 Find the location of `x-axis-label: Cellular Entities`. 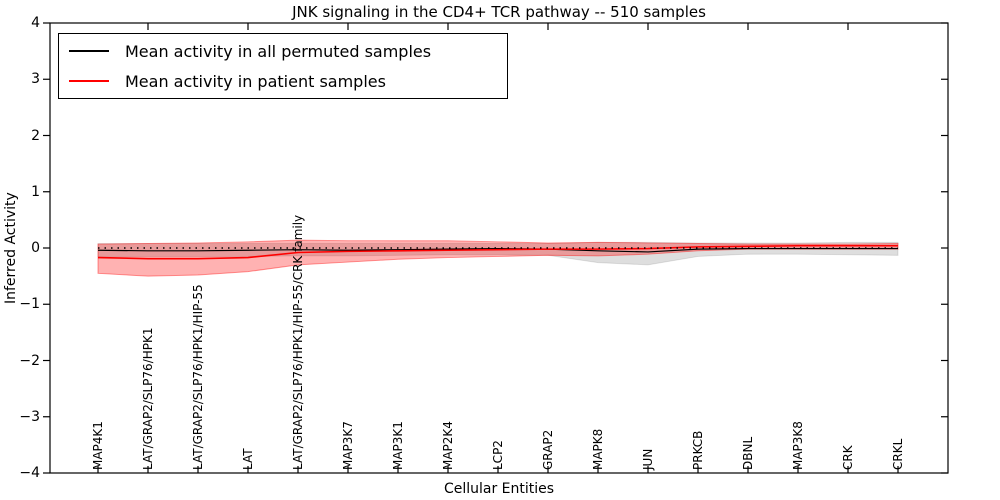

x-axis-label: Cellular Entities is located at coordinates (499, 489).